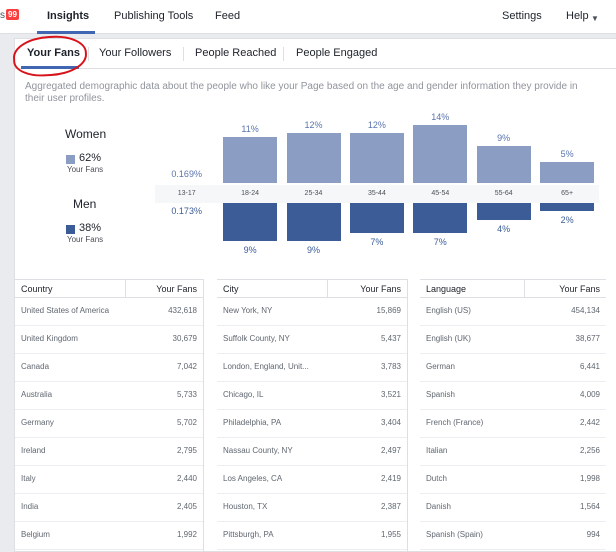  Describe the element at coordinates (245, 506) in the screenshot. I see `table-cell-label: Houston, TX` at that location.